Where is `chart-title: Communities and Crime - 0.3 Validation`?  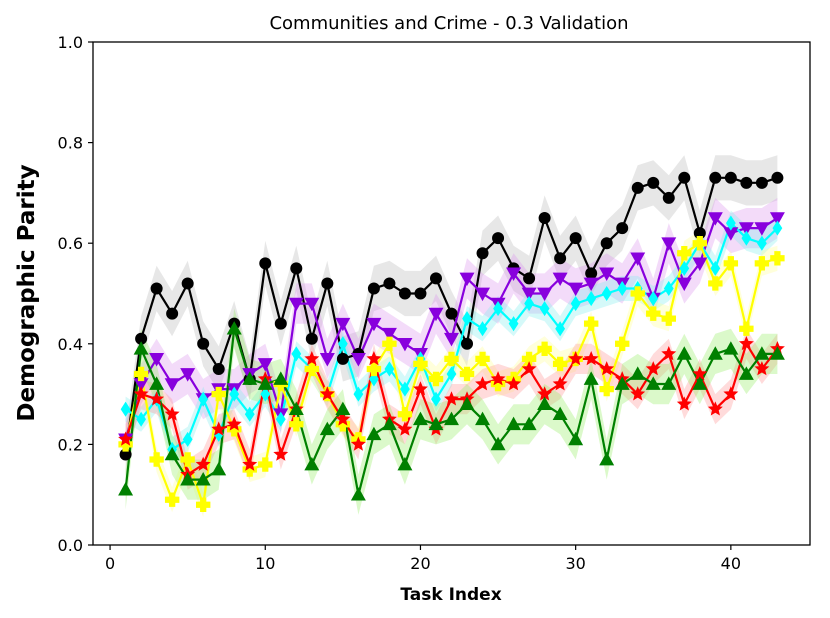
chart-title: Communities and Crime - 0.3 Validation is located at coordinates (448, 23).